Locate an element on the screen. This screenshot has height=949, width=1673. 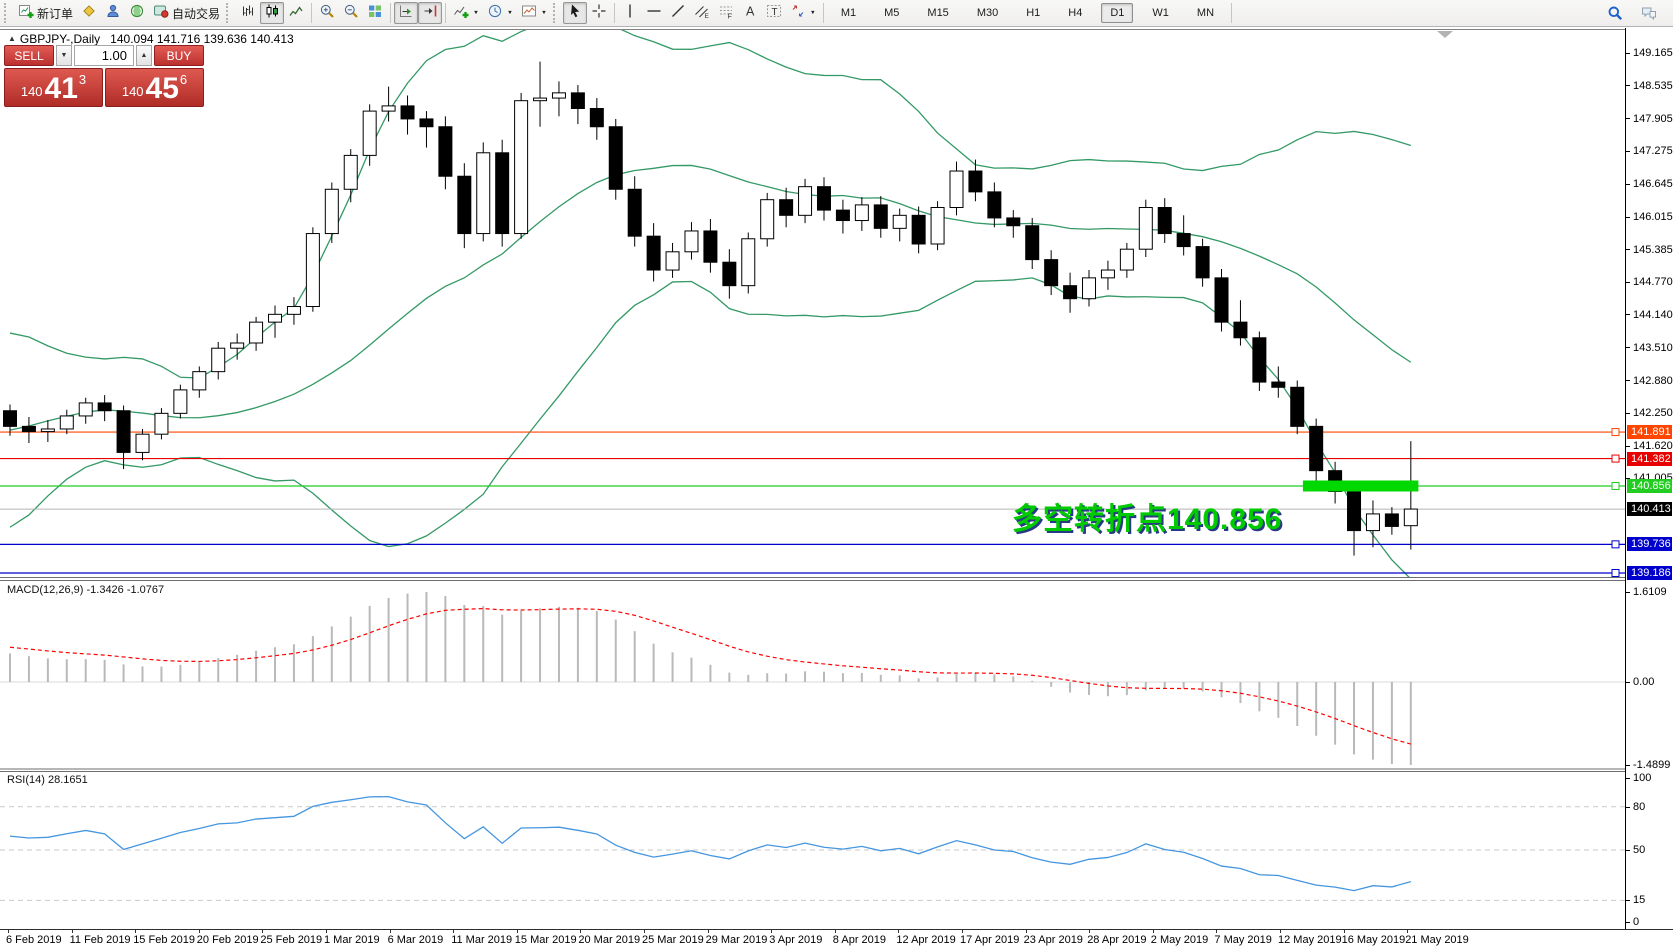
metaeditor-icon is located at coordinates (89, 13).